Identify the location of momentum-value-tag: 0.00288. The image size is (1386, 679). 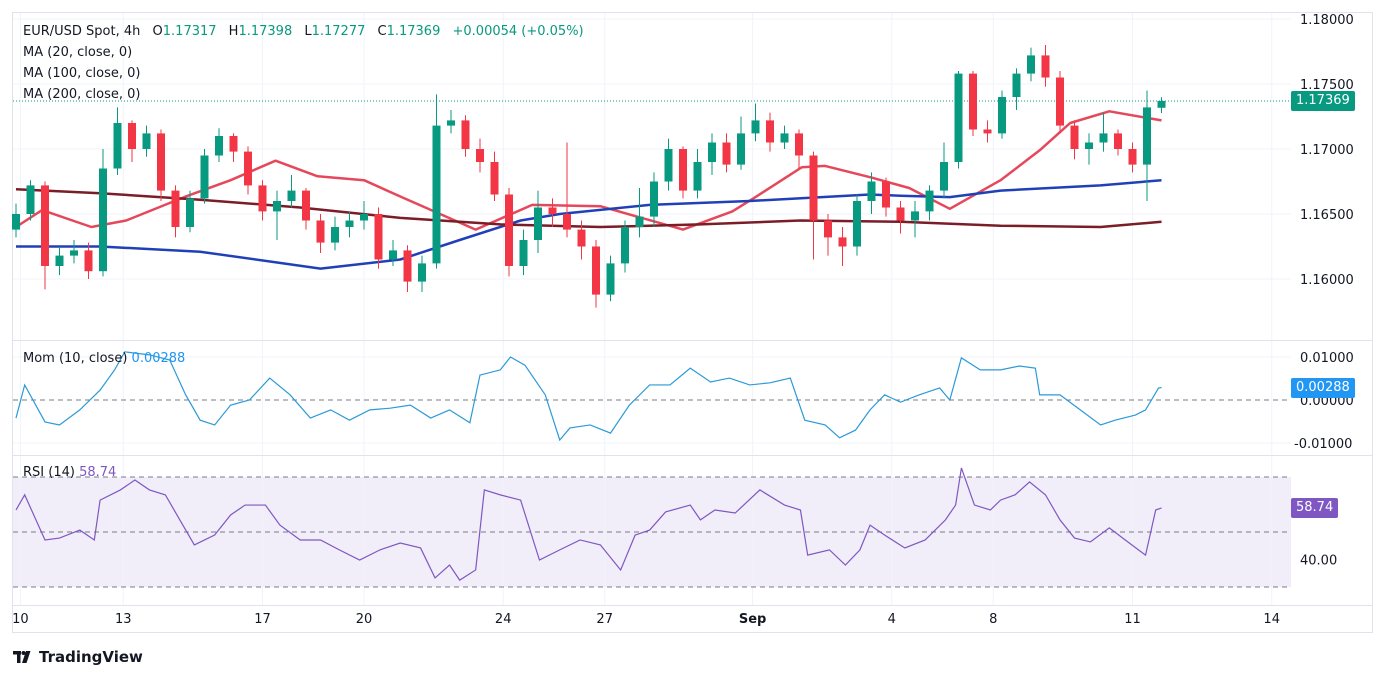
(1323, 388).